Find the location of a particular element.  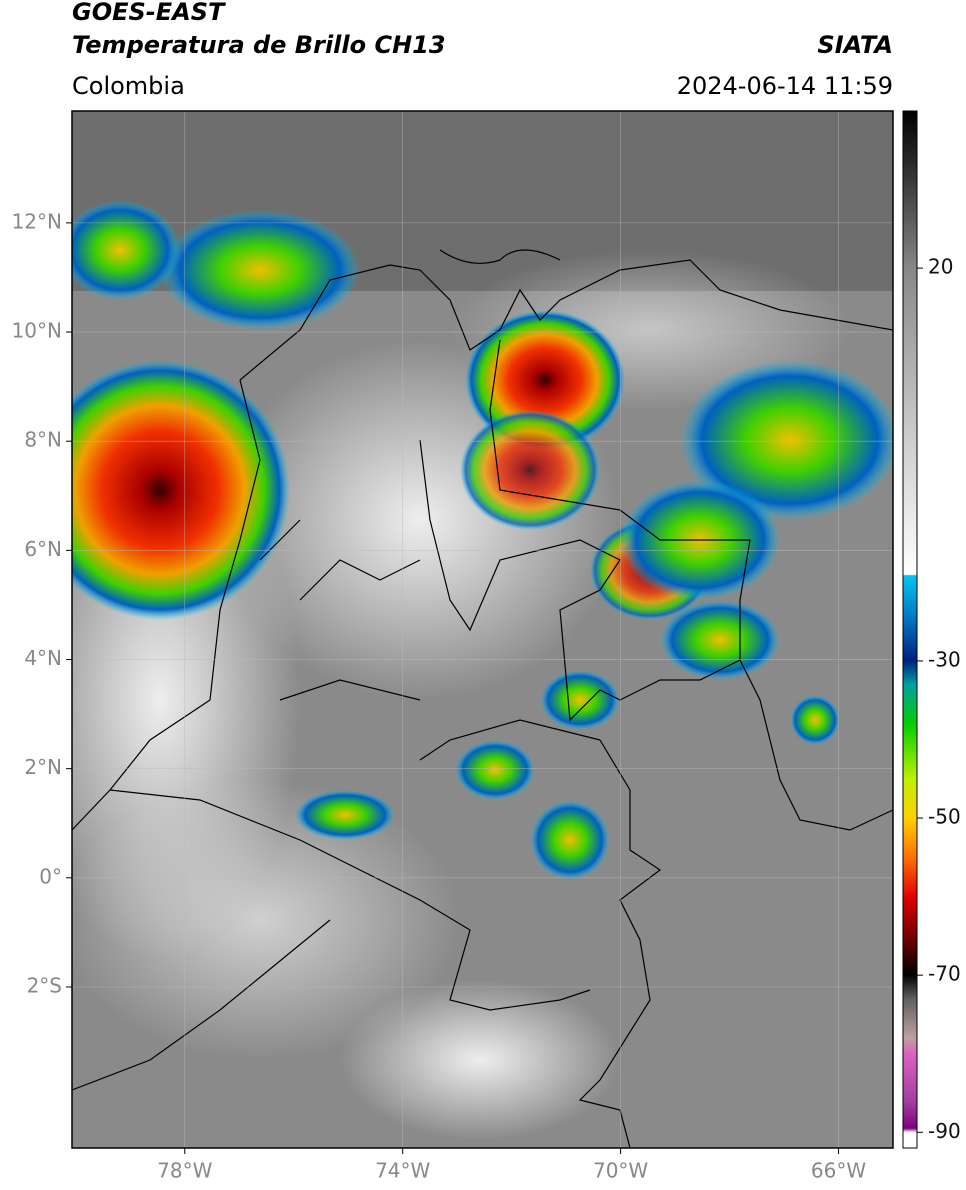

subtitle: Temperatura de Brillo CH13 is located at coordinates (259, 45).